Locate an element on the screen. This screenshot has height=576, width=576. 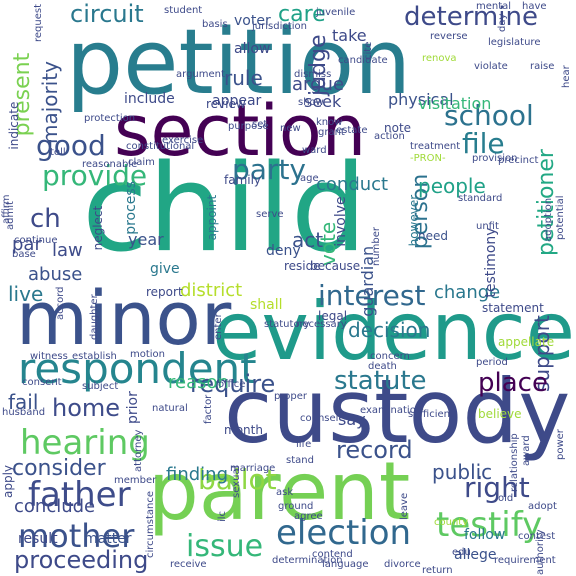
cloud-word: provision is located at coordinates (495, 158).